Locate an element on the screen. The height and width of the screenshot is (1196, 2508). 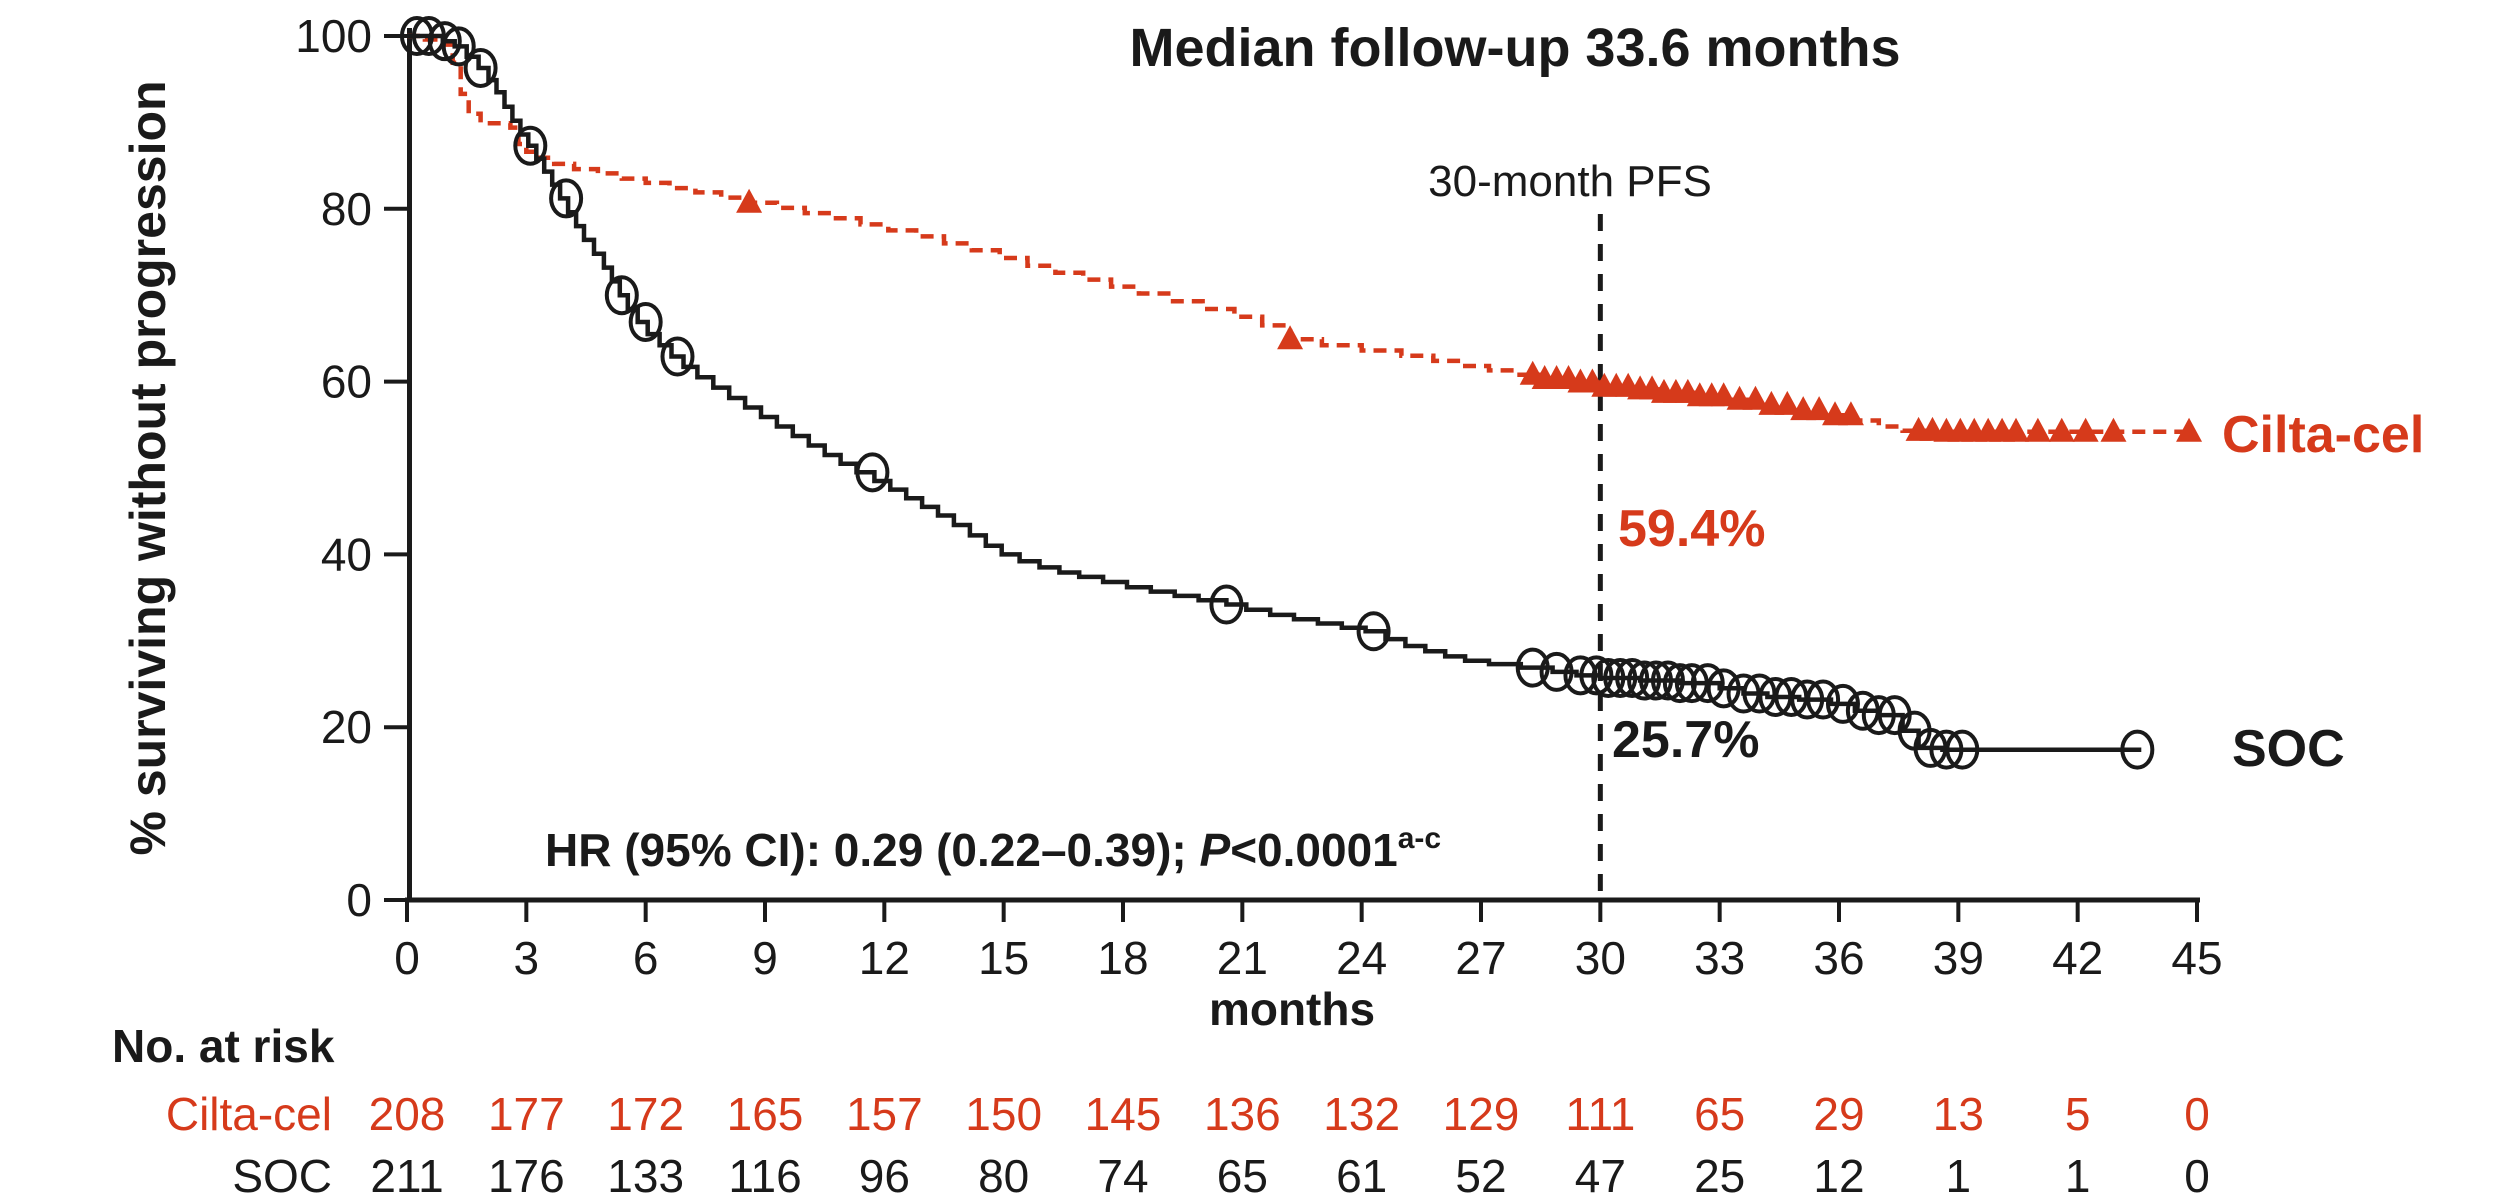
at-risk-count: 165 is located at coordinates (765, 1114).